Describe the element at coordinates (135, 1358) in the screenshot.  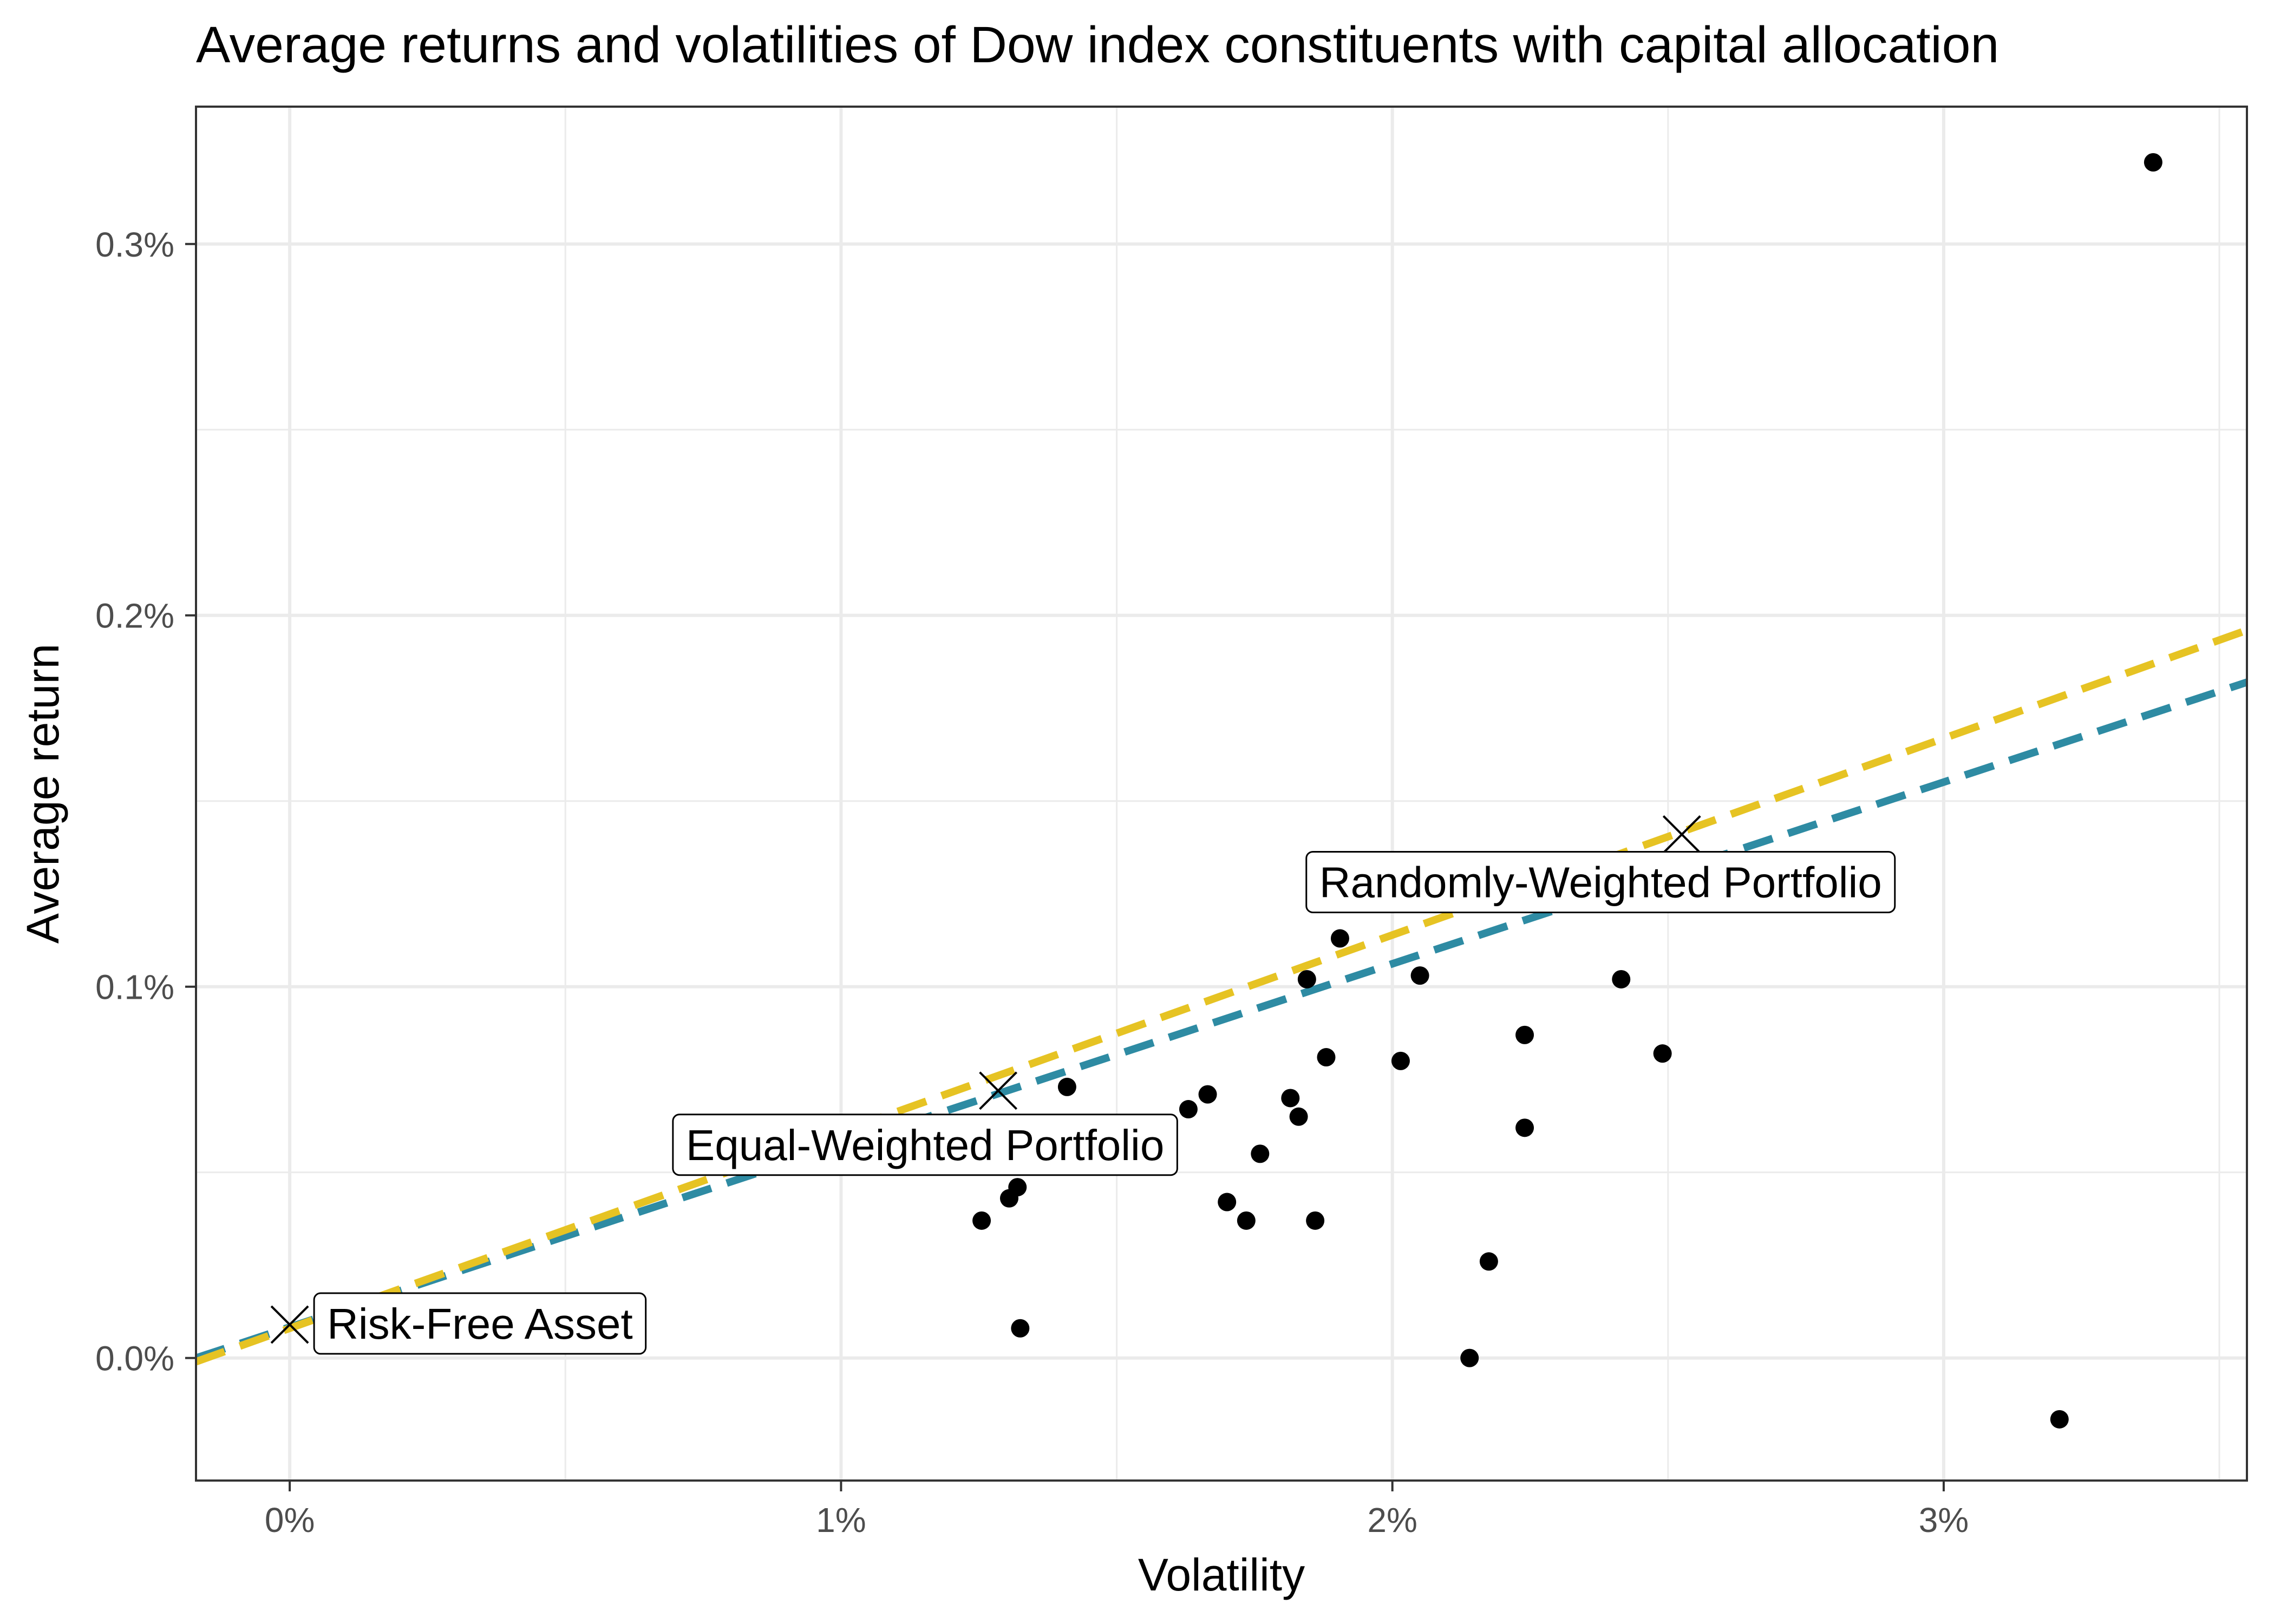
I see `y-tick-label: 0.0%` at that location.